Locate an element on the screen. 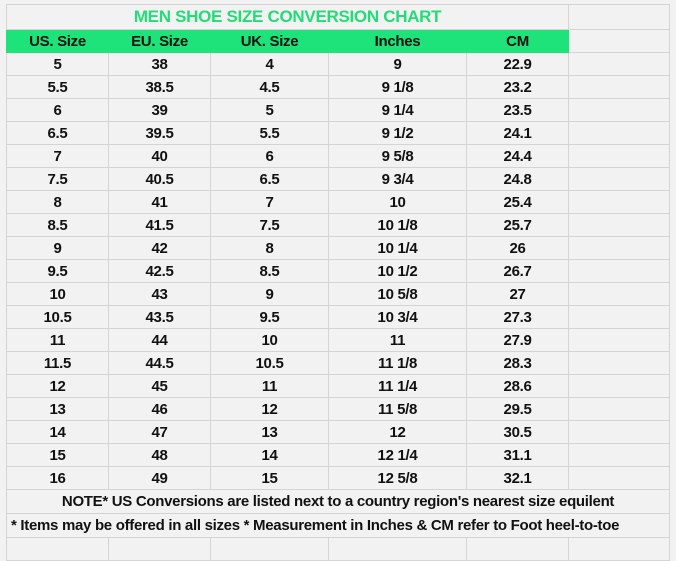  table-cell: 9 3/4 is located at coordinates (397, 179).